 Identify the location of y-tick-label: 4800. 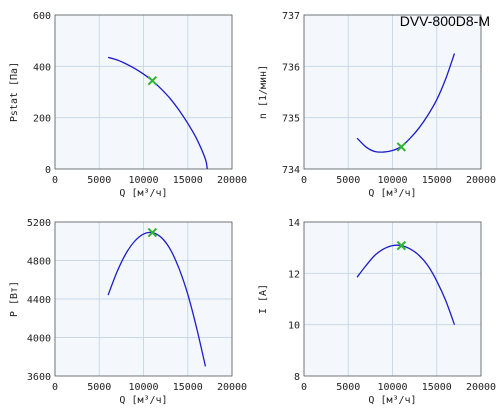
(39, 262).